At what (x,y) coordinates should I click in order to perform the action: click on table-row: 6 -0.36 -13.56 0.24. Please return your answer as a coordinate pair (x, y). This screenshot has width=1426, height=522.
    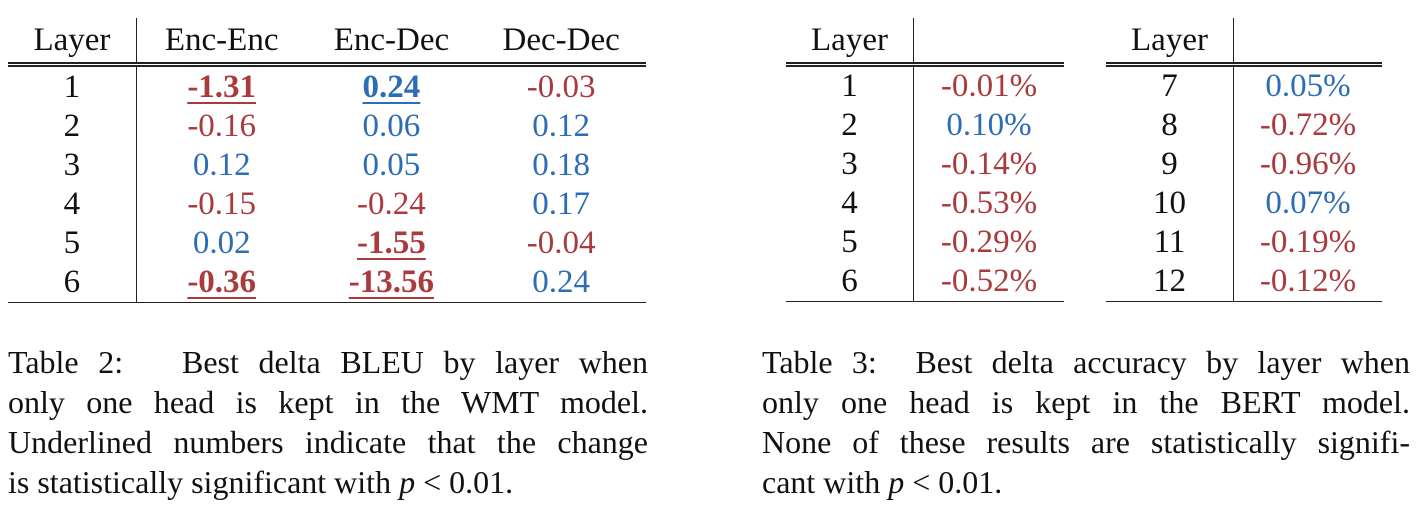
    Looking at the image, I should click on (327, 283).